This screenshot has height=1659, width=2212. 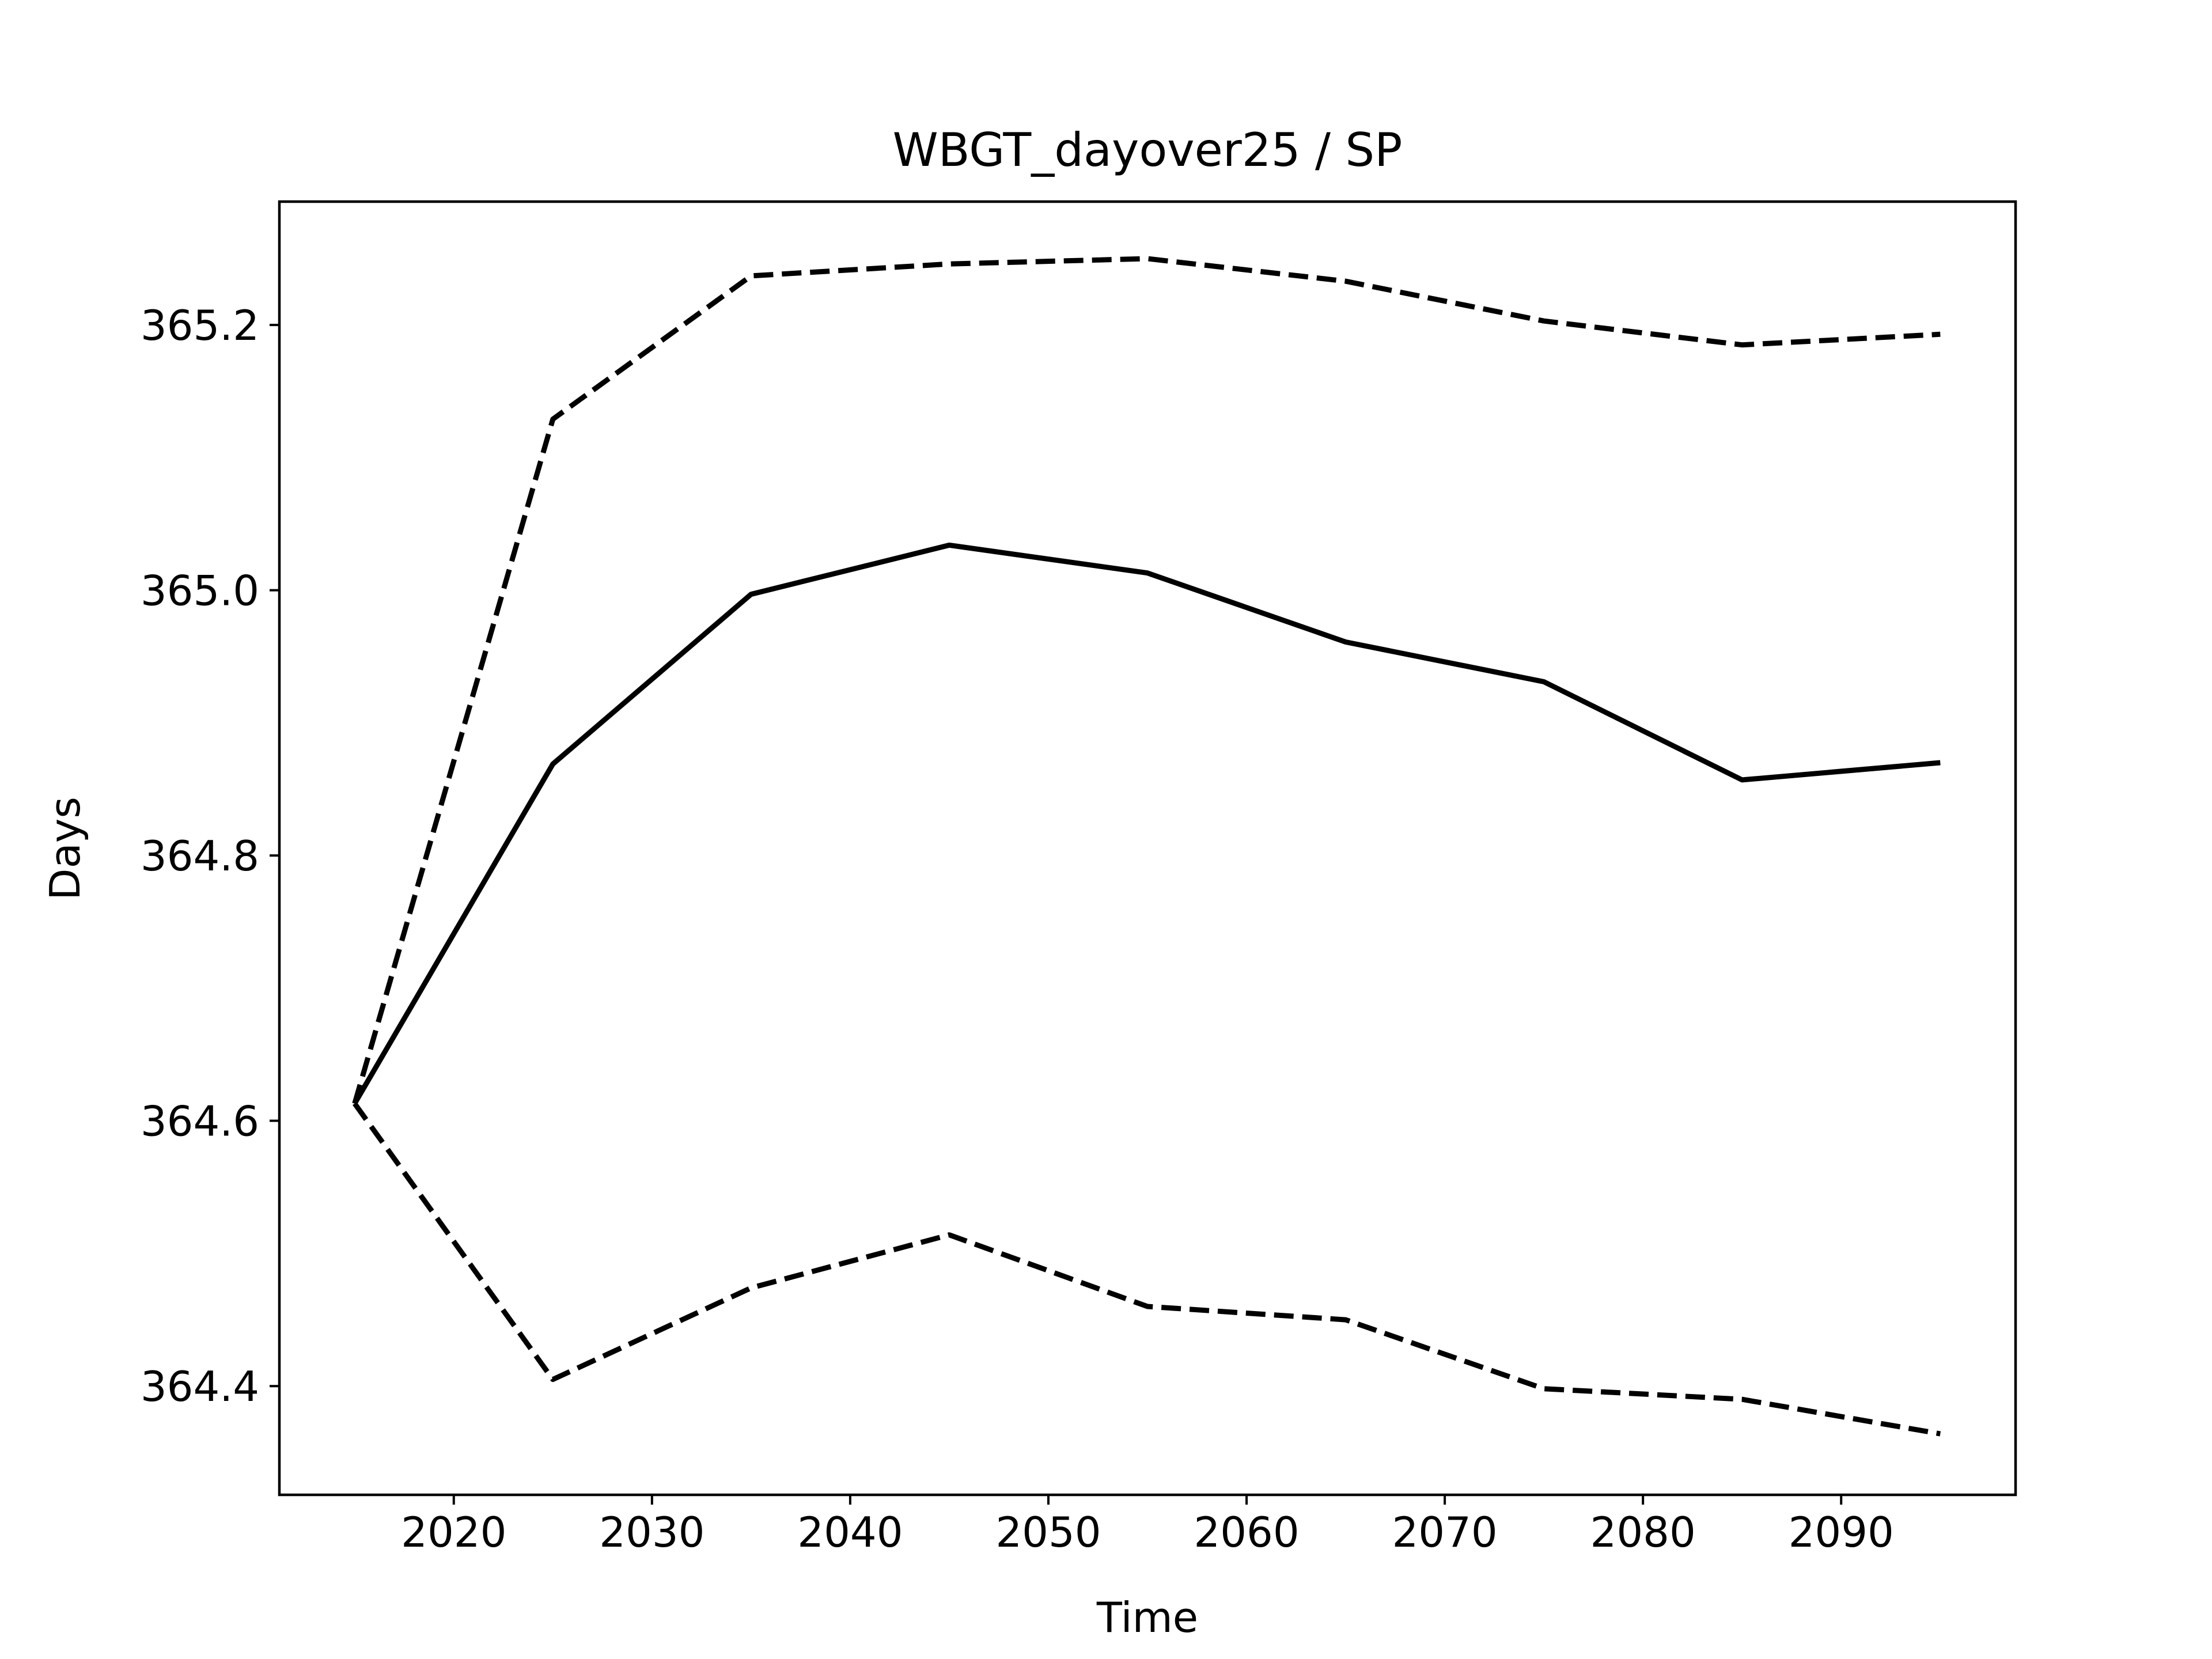 I want to click on y-tick-label: 365.0, so click(x=200, y=591).